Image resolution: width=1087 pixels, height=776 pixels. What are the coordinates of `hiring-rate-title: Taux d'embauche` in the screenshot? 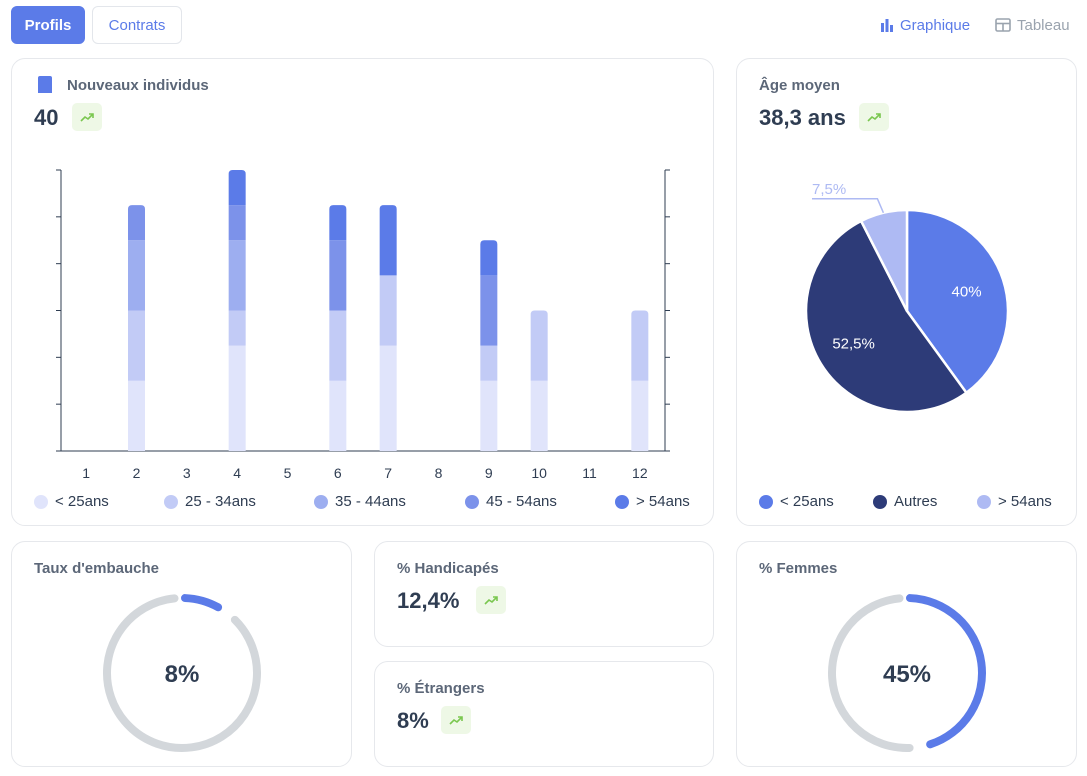 It's located at (96, 568).